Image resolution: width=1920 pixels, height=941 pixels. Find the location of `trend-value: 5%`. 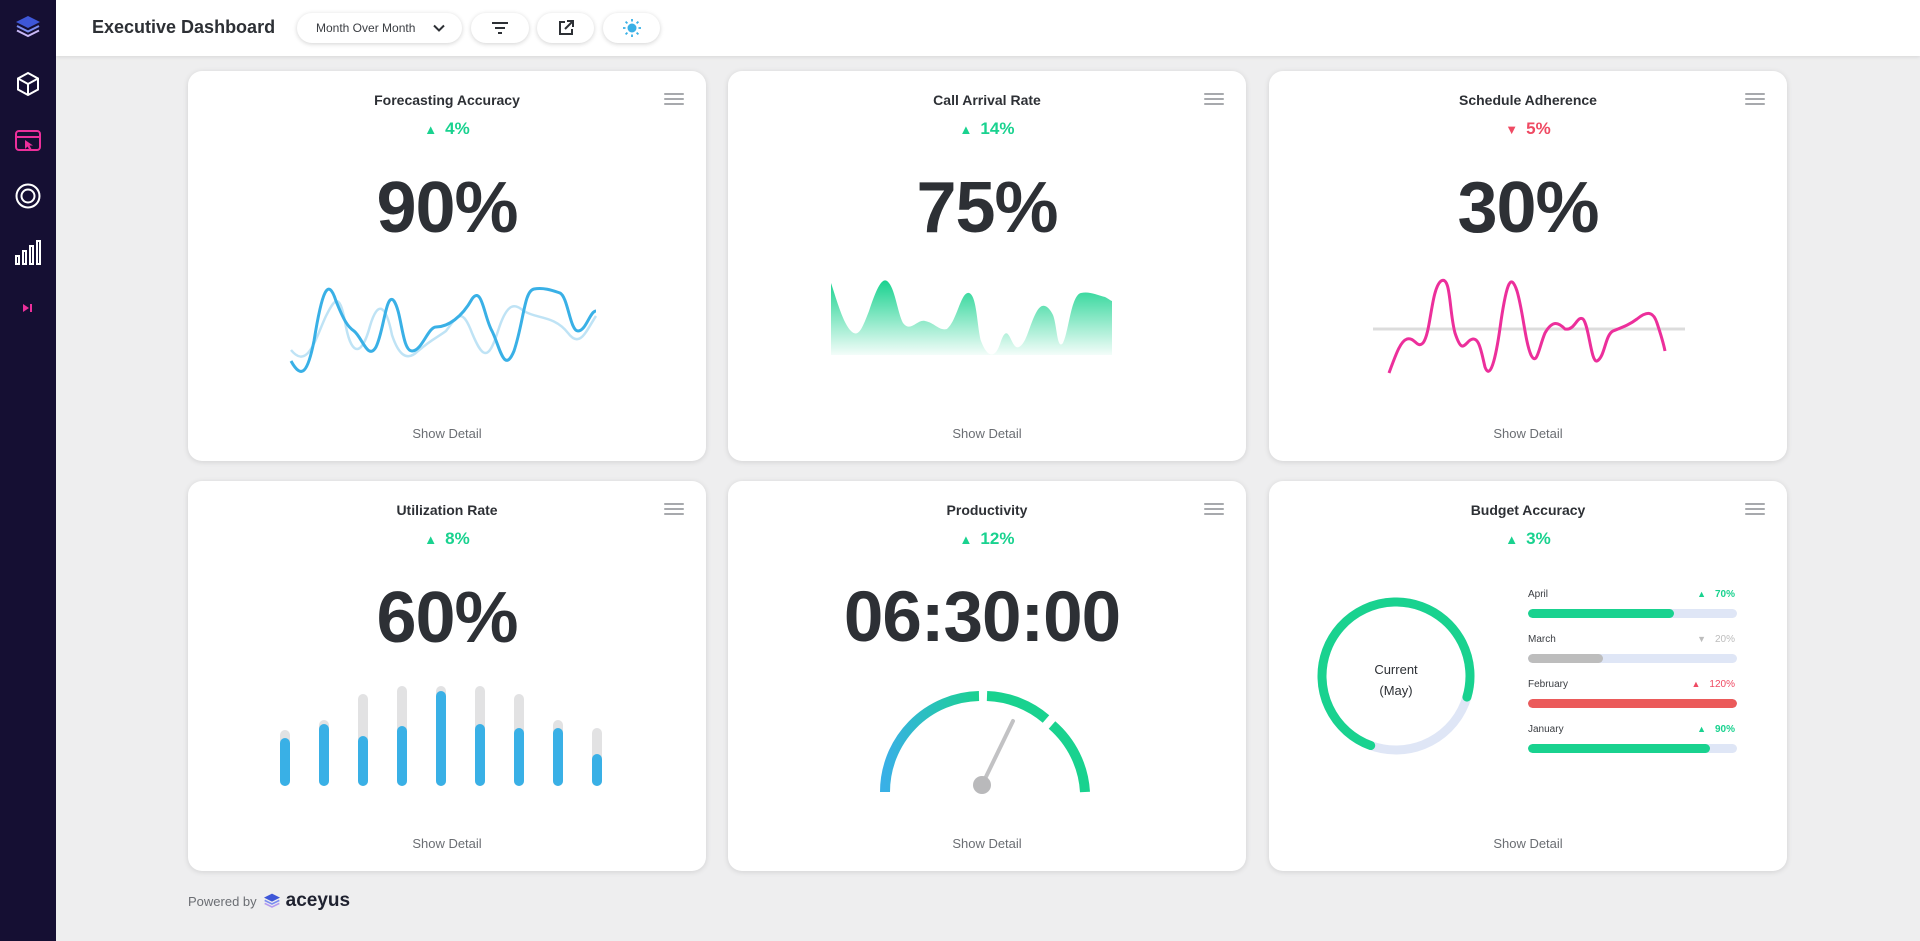

trend-value: 5% is located at coordinates (1538, 128).